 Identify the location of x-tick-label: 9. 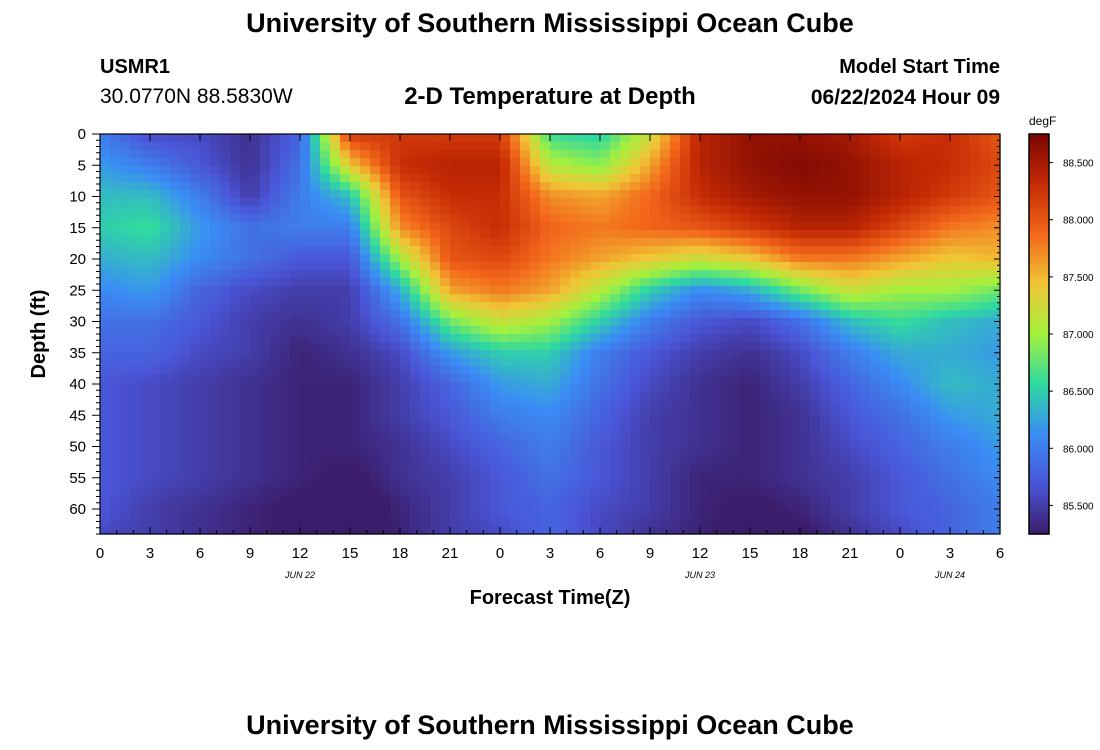
(250, 553).